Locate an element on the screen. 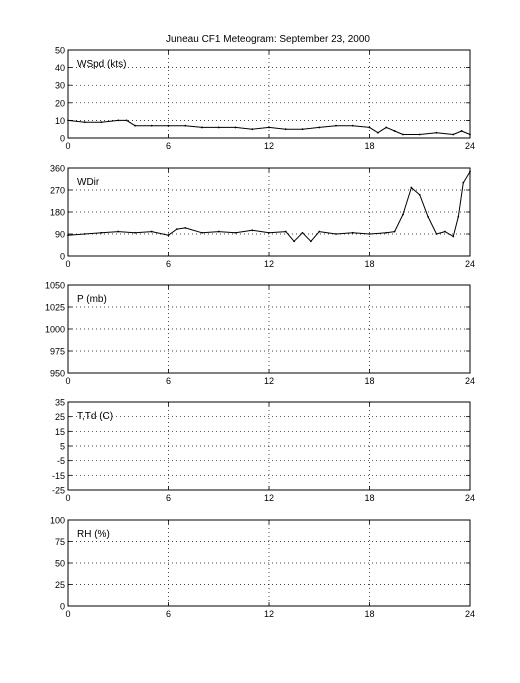 The height and width of the screenshot is (683, 520). y-tick-label: 950 is located at coordinates (57, 374).